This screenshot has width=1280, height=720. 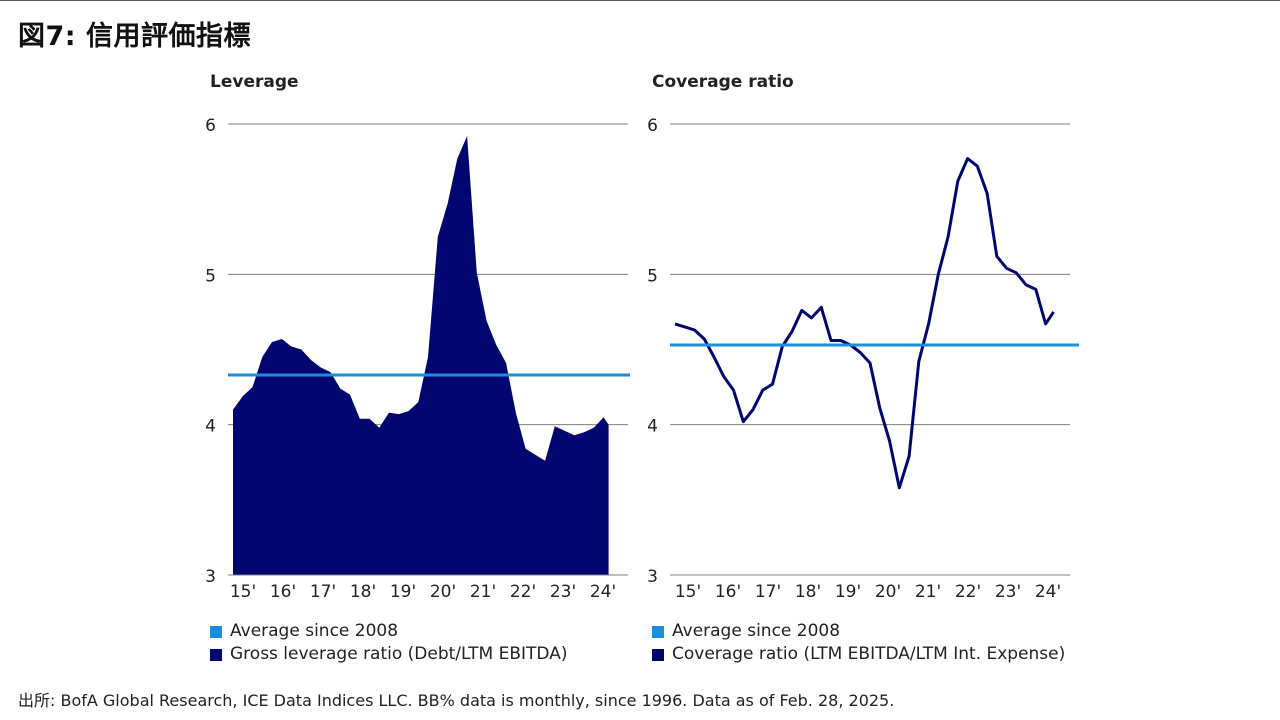 What do you see at coordinates (768, 592) in the screenshot?
I see `coverage-x-tick-label: 17'` at bounding box center [768, 592].